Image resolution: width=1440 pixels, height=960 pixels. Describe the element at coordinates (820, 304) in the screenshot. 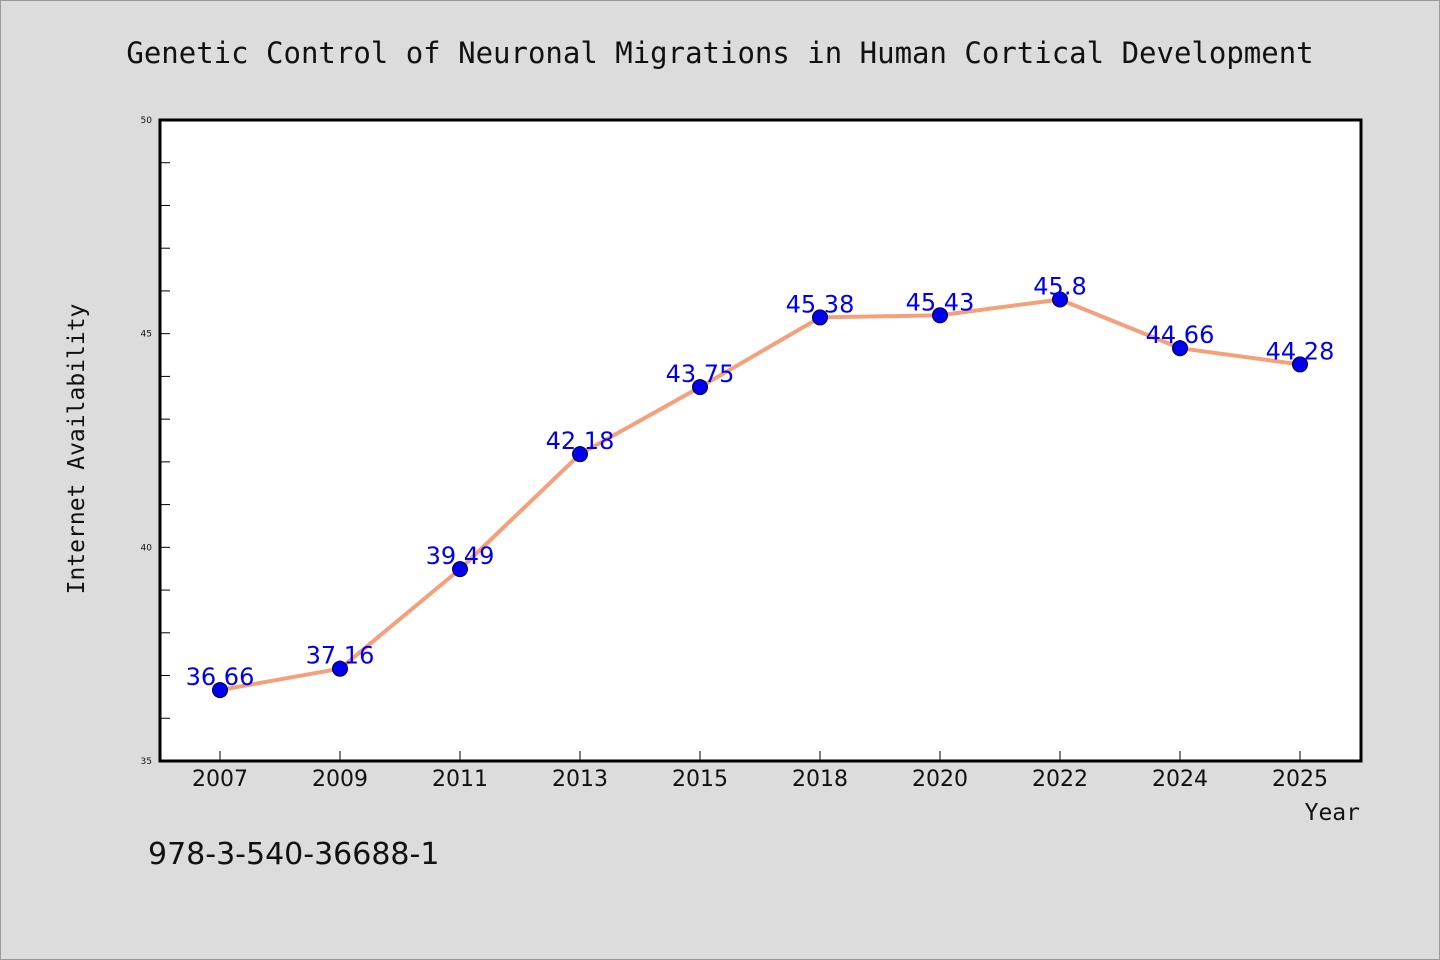

I see `data-point-label: 45.38` at that location.